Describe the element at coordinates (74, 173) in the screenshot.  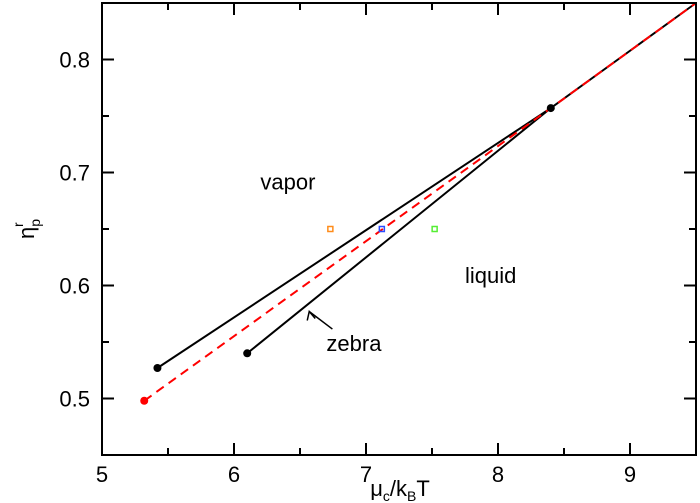
I see `y-tick-label: 0.7` at that location.